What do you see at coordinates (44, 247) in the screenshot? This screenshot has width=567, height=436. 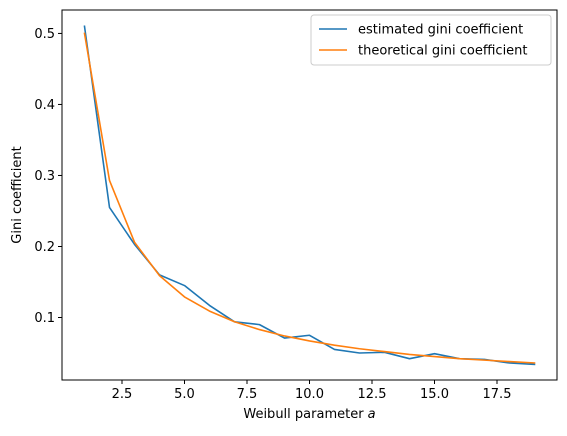 I see `y-tick-label: 0.2` at bounding box center [44, 247].